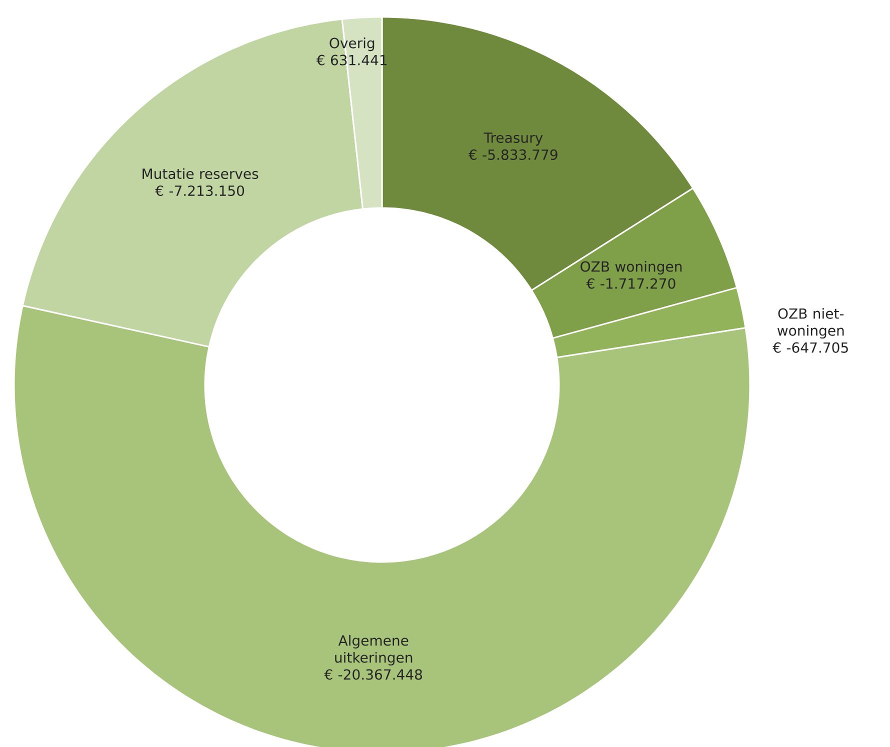 Image resolution: width=890 pixels, height=747 pixels. Describe the element at coordinates (199, 190) in the screenshot. I see `text: € -7.213.150` at that location.